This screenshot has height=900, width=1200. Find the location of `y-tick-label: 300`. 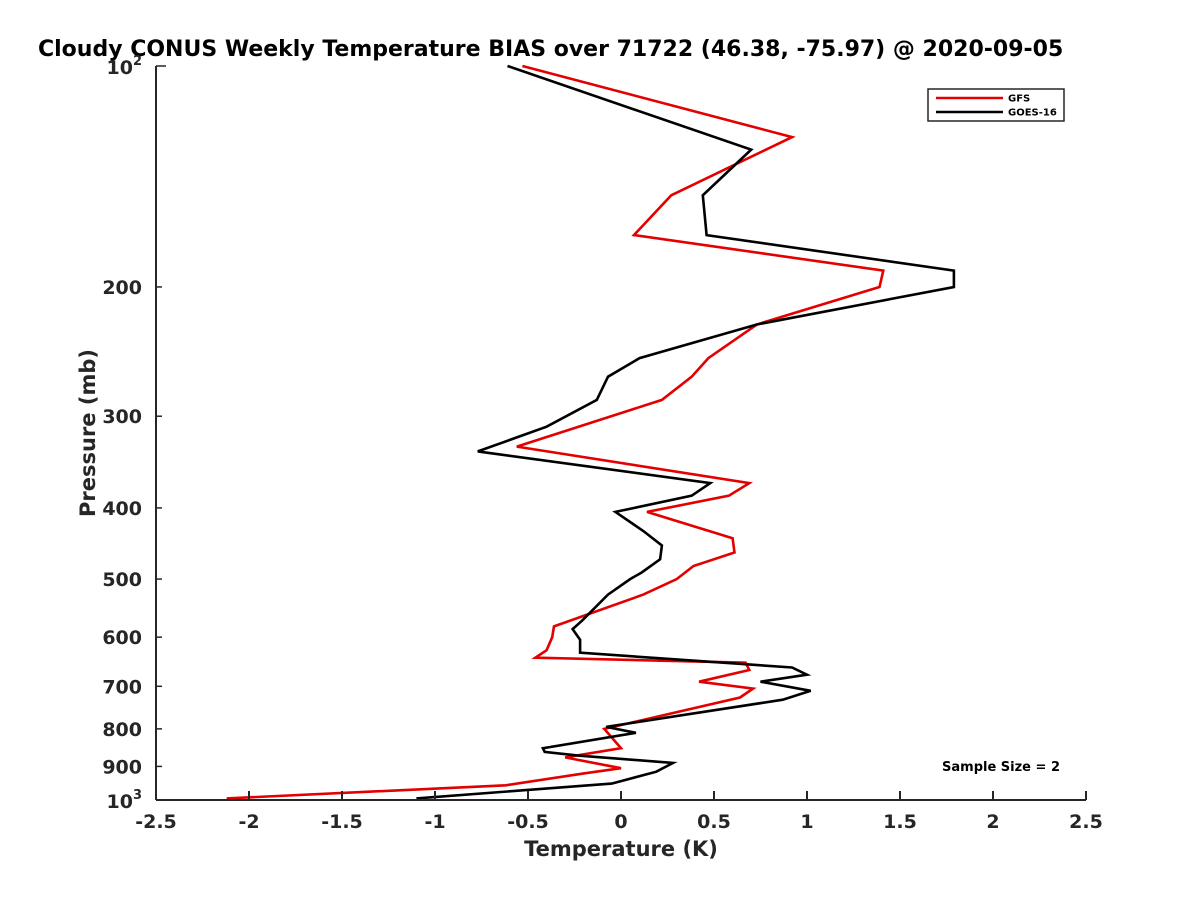

y-tick-label: 300 is located at coordinates (122, 417).